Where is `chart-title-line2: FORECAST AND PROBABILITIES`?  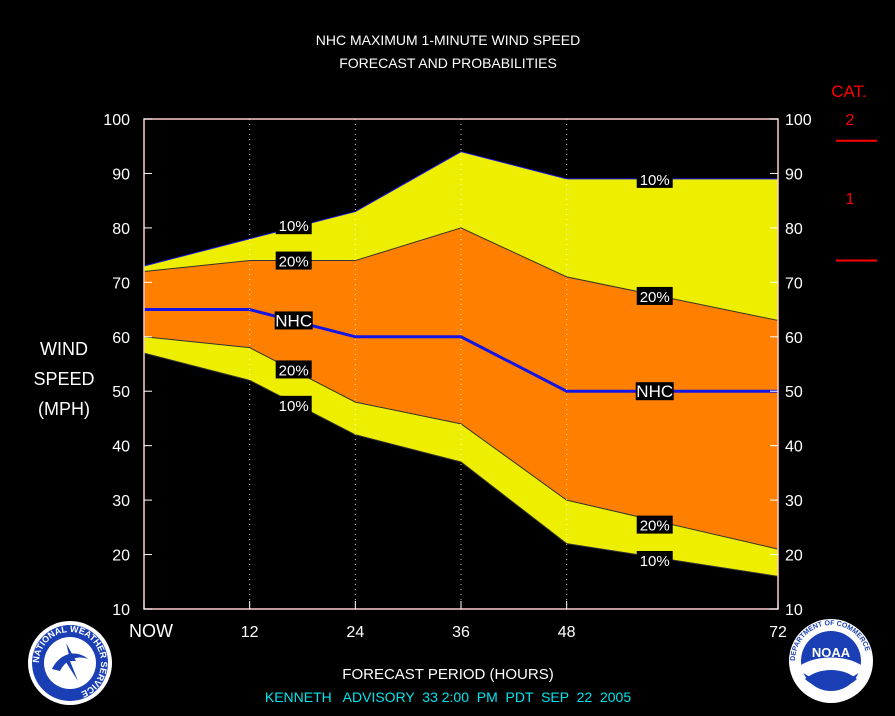
chart-title-line2: FORECAST AND PROBABILITIES is located at coordinates (448, 63).